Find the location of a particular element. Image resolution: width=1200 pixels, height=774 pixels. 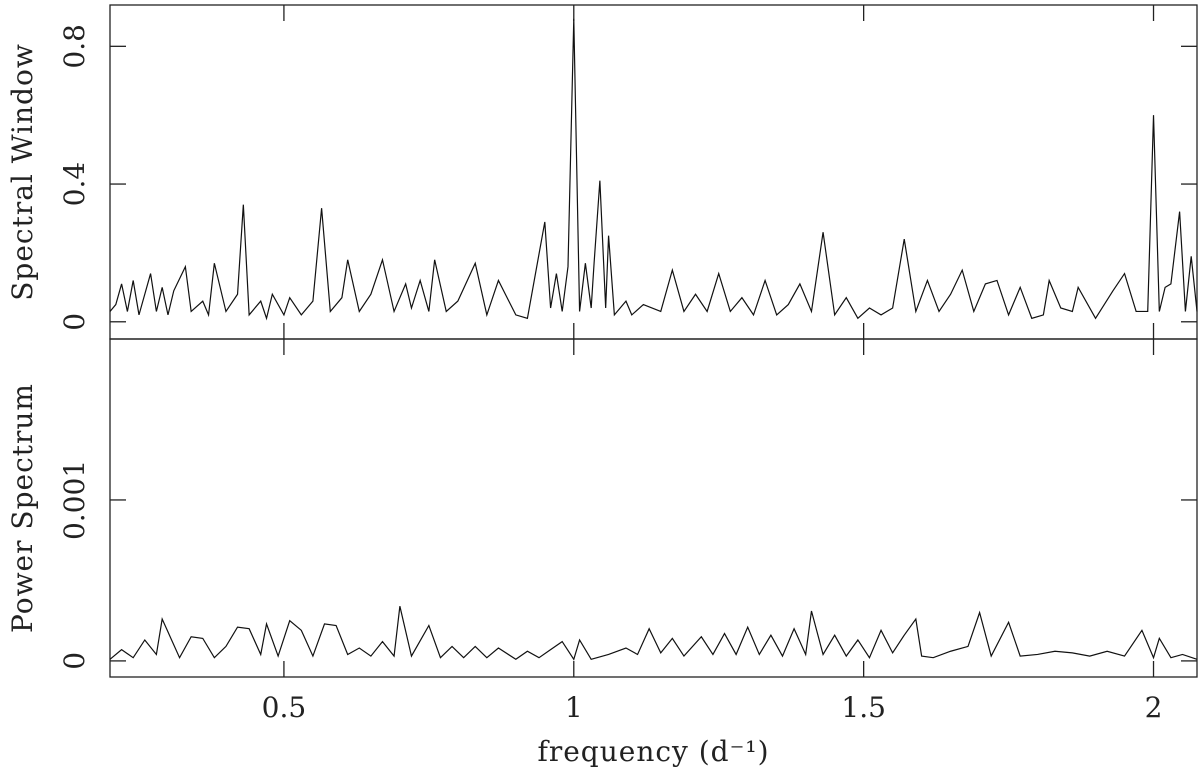

y-tick-label: 0.4 is located at coordinates (74, 184).